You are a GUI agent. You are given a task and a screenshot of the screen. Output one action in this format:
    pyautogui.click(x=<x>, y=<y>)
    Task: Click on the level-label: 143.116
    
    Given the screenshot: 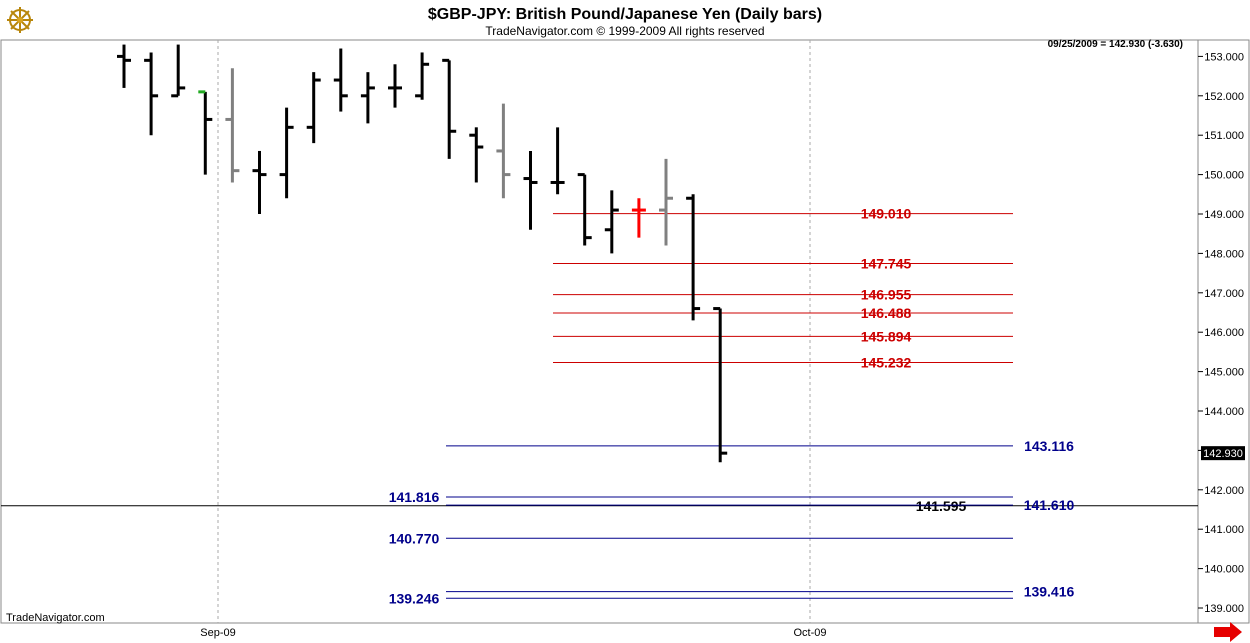 What is the action you would take?
    pyautogui.click(x=1049, y=446)
    